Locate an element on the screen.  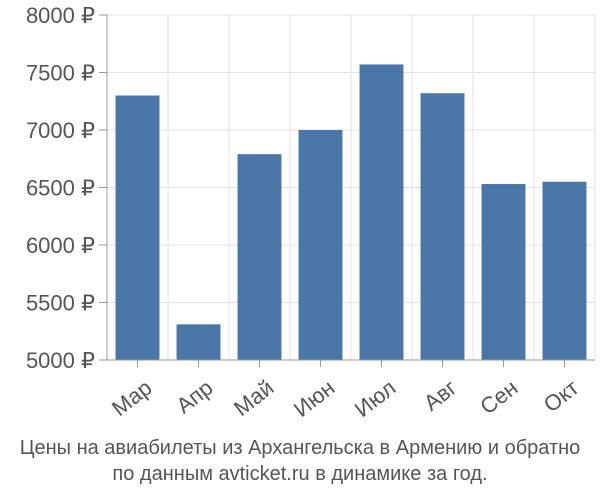
x-tick-label: Мар is located at coordinates (131, 398).